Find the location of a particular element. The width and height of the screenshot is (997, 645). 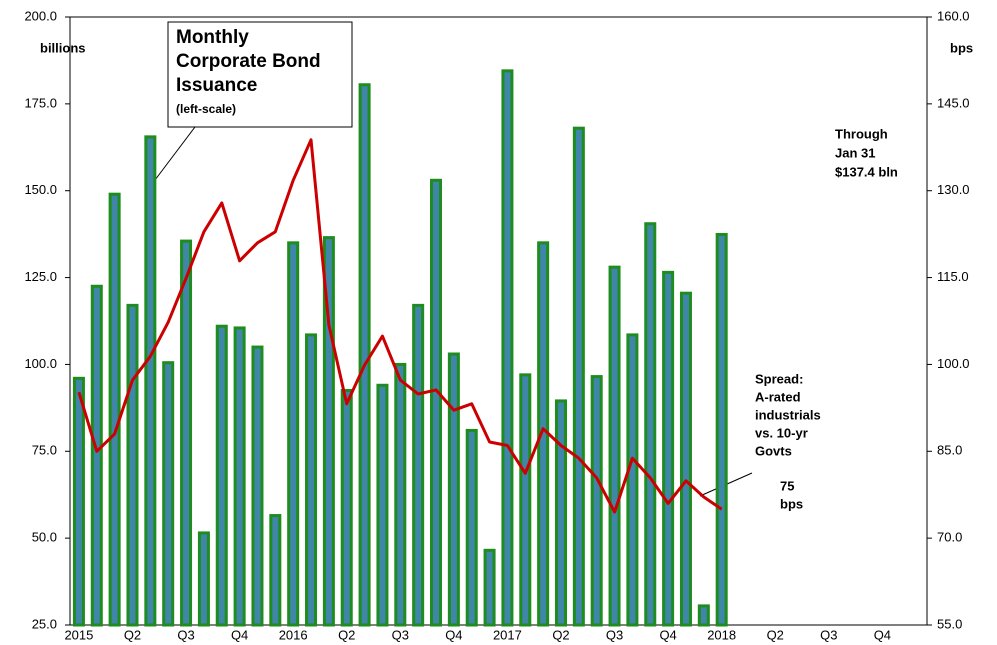

annotation: Govts is located at coordinates (773, 450).